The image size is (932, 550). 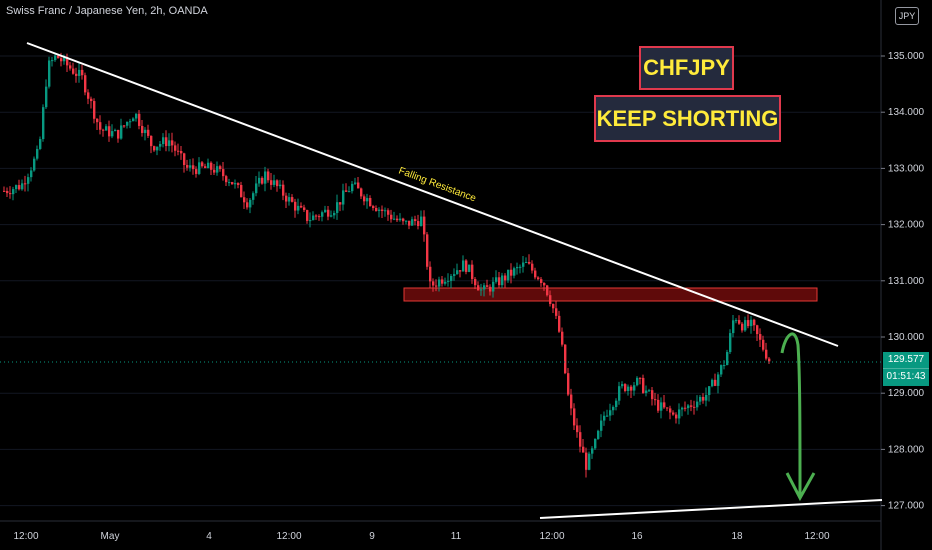 I want to click on price-tick-label: 127.000, so click(x=906, y=506).